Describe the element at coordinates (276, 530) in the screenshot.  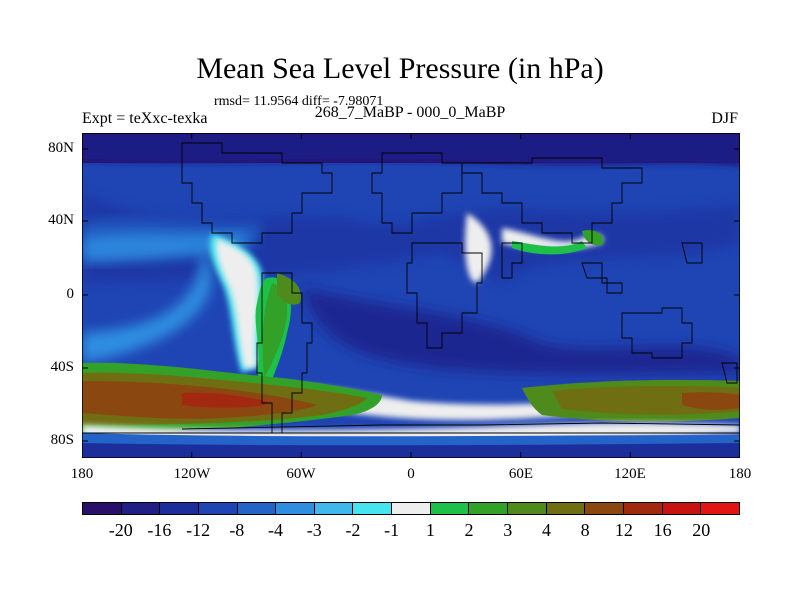
I see `colorbar-label: -4` at that location.